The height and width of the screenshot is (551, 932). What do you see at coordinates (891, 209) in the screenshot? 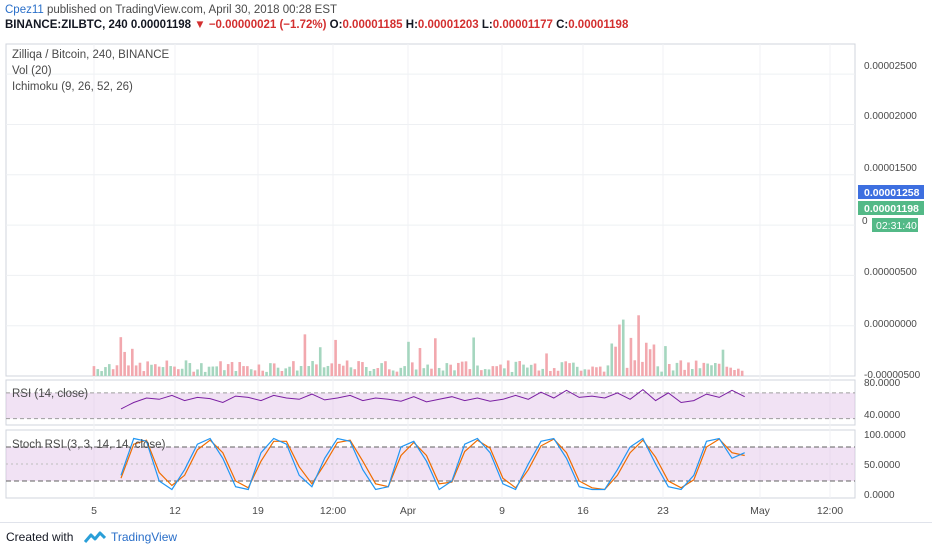
I see `last-price-label: 0.00001198` at bounding box center [891, 209].